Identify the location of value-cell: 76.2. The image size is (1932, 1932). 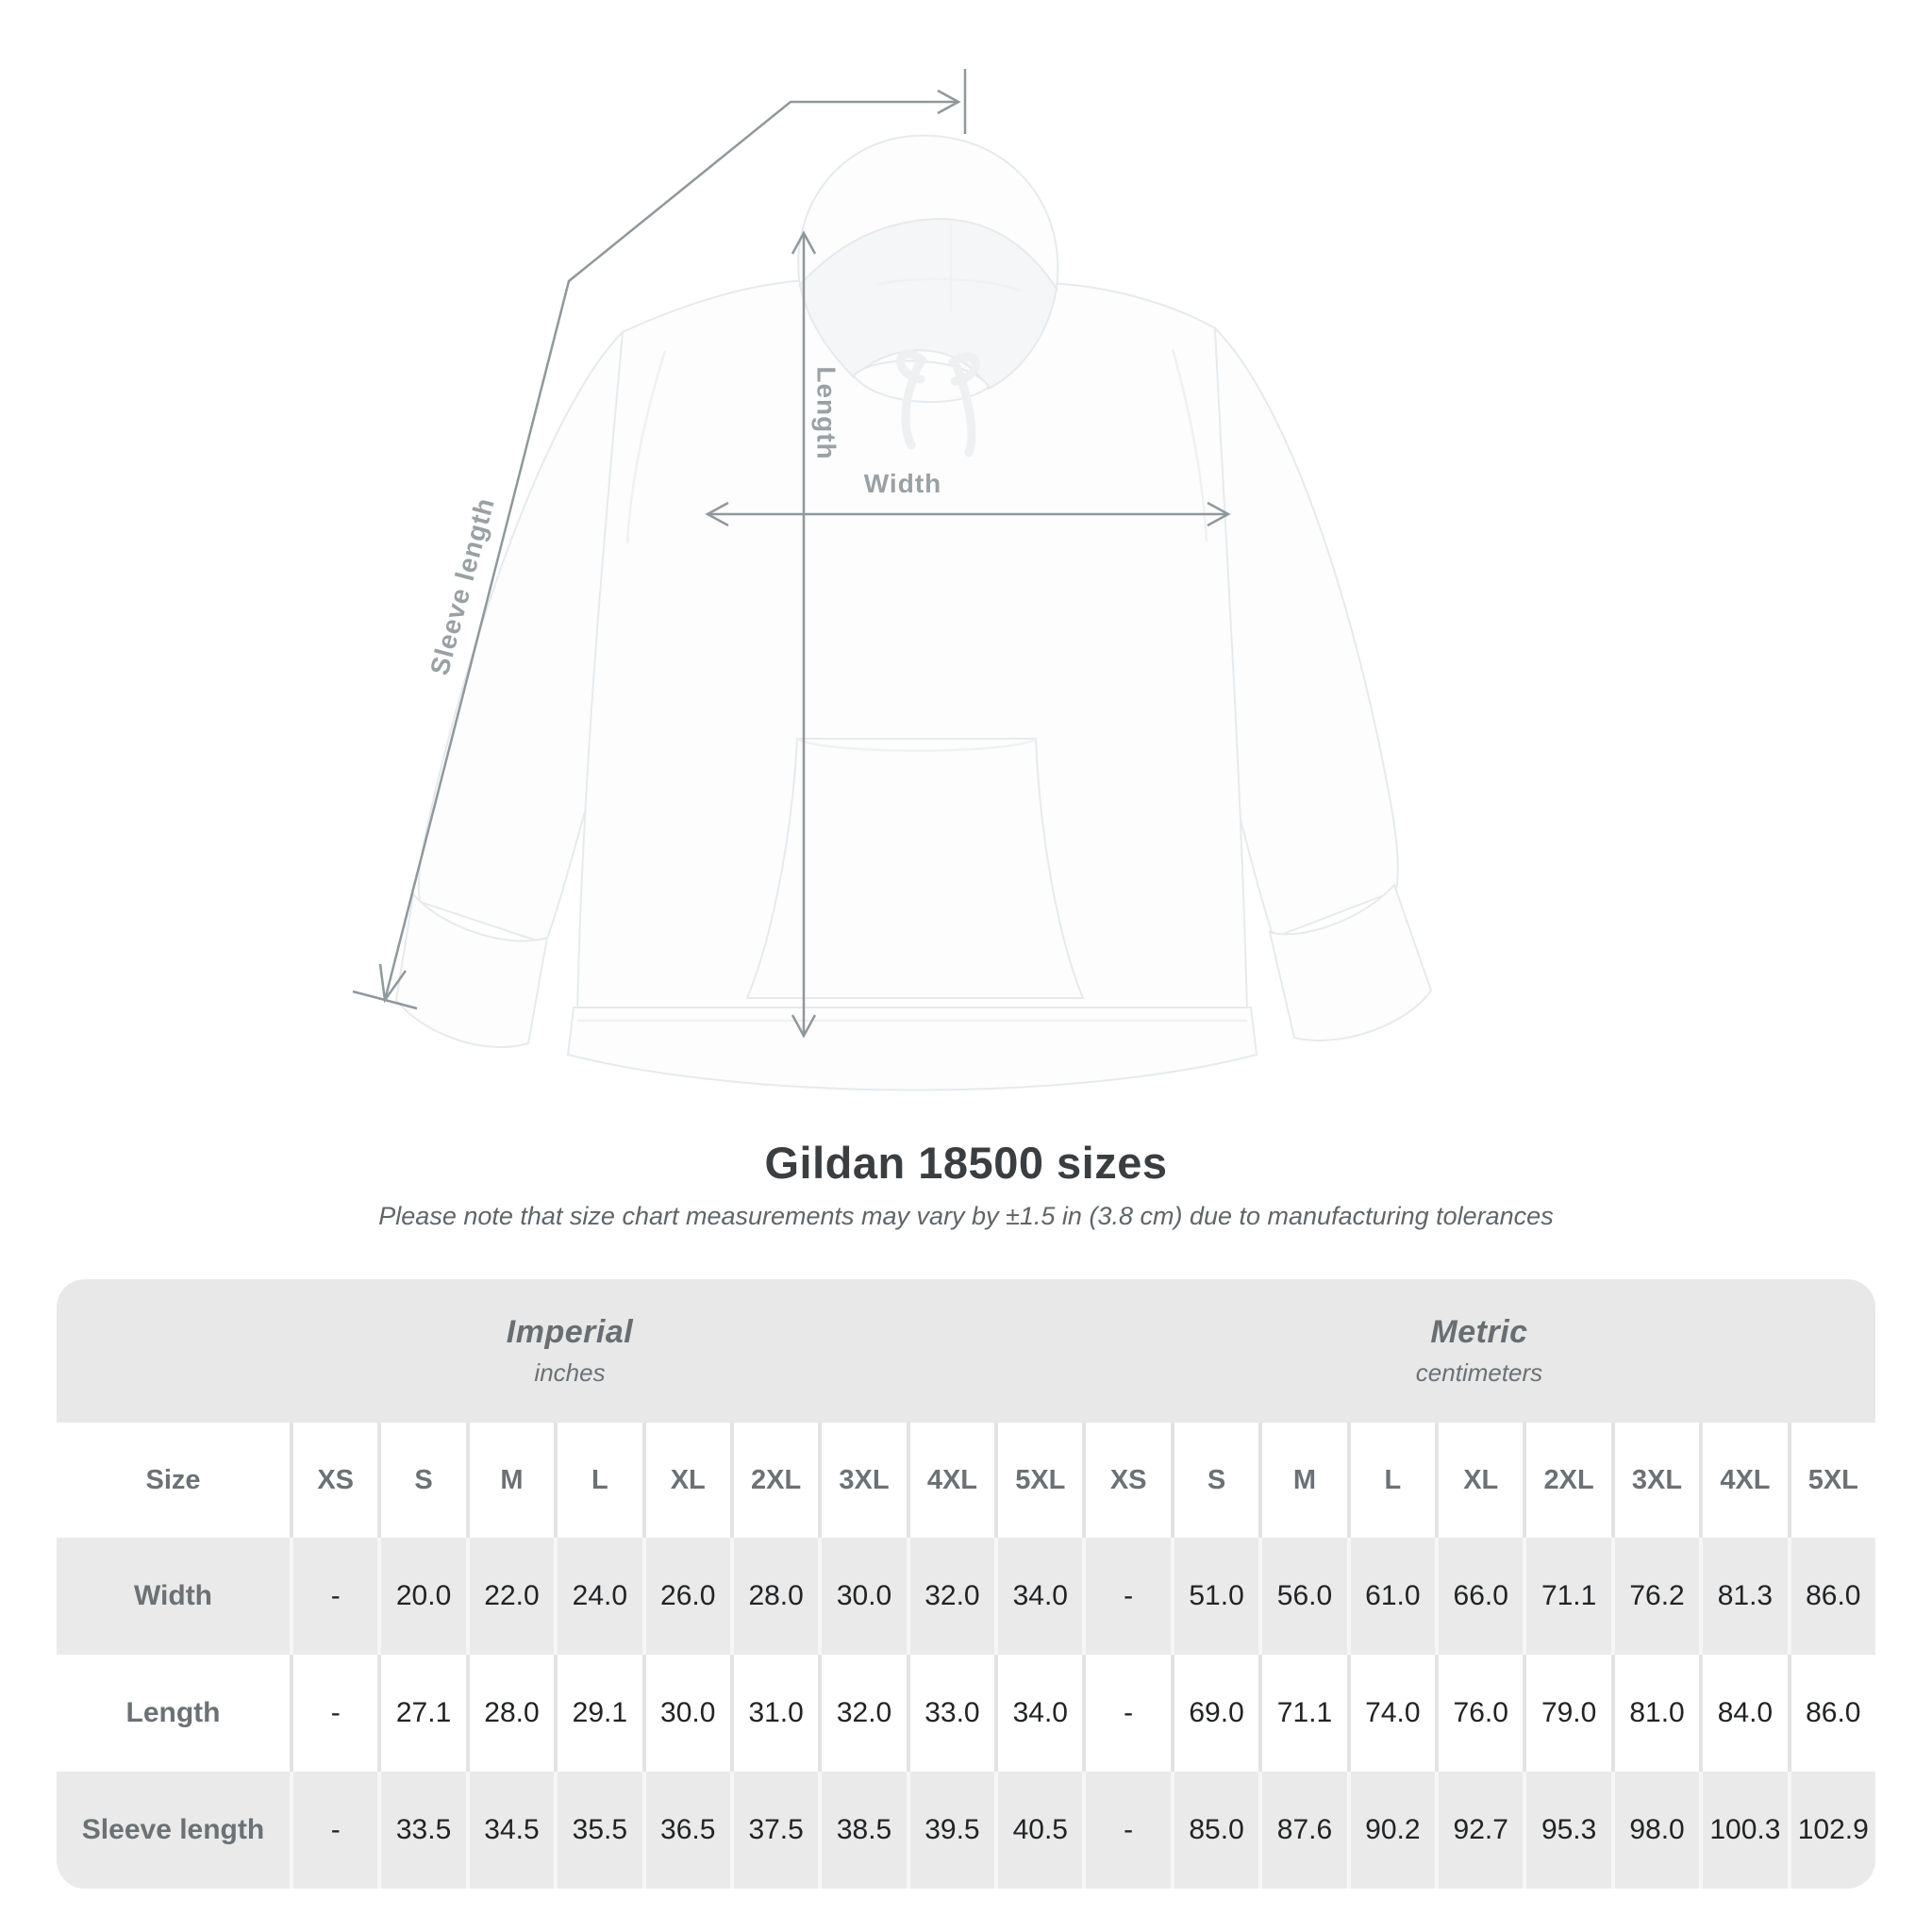
(1655, 1596).